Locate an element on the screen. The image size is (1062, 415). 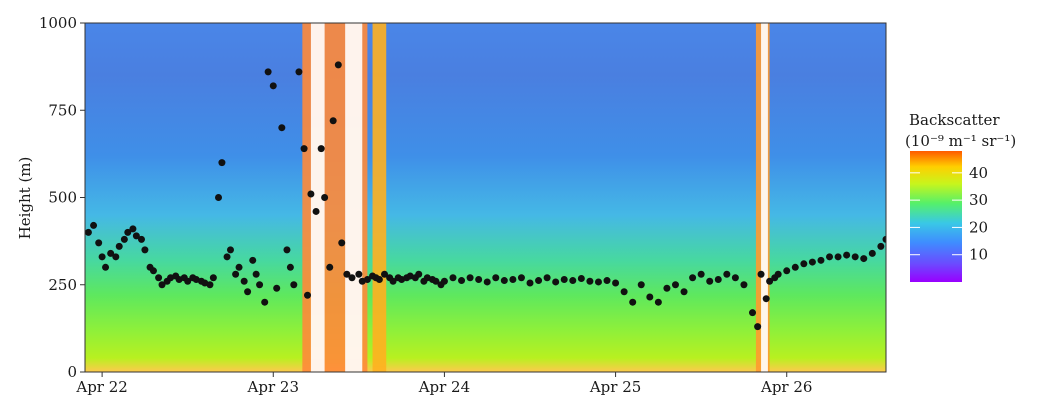
x-tick-label: Apr 26 is located at coordinates (786, 387).